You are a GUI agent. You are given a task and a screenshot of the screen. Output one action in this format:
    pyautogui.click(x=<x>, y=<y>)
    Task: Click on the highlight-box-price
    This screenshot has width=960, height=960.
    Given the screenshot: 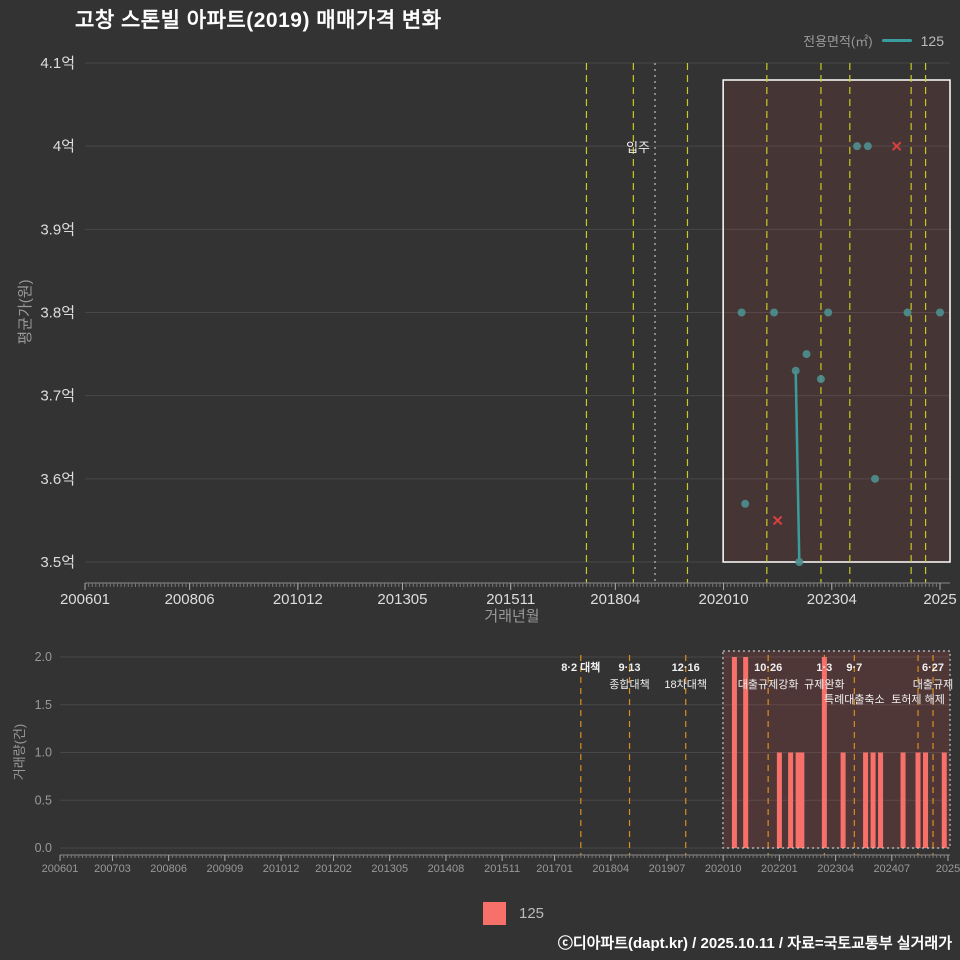 What is the action you would take?
    pyautogui.click(x=836, y=321)
    